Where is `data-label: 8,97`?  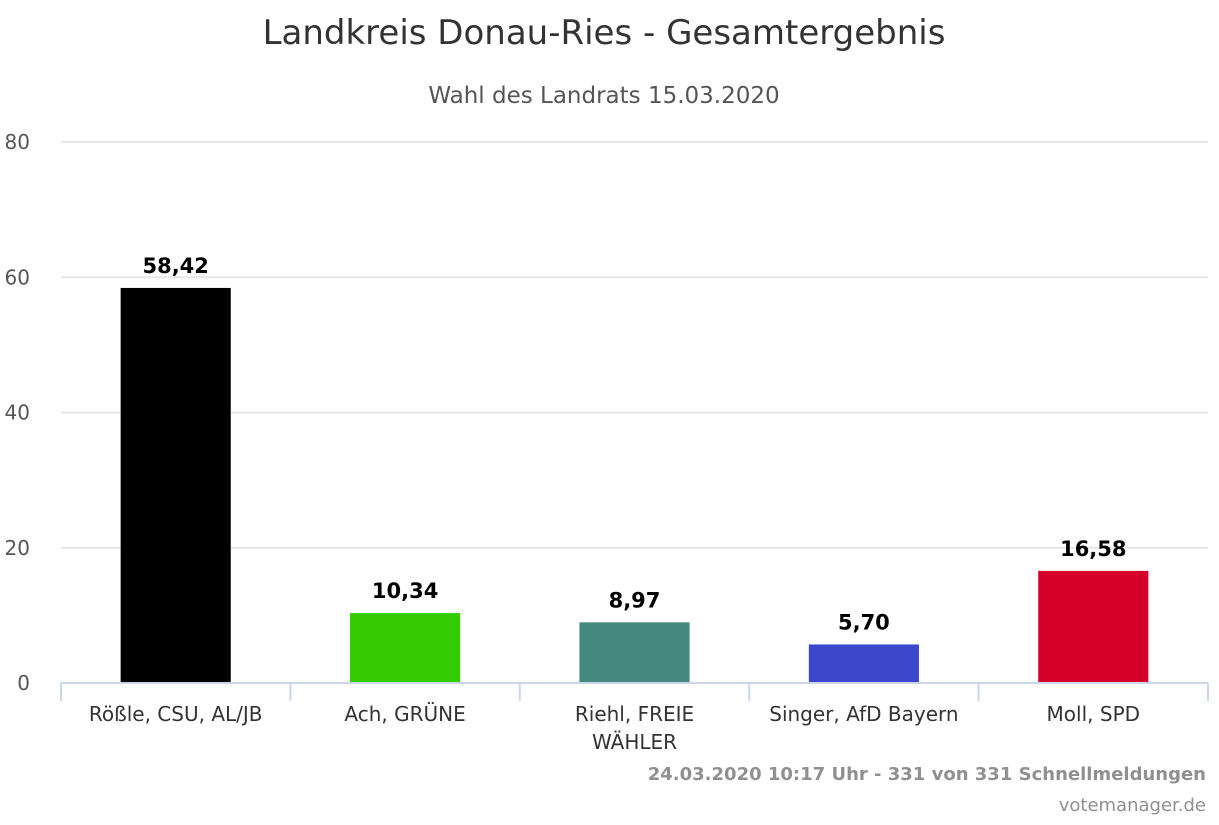
data-label: 8,97 is located at coordinates (635, 600).